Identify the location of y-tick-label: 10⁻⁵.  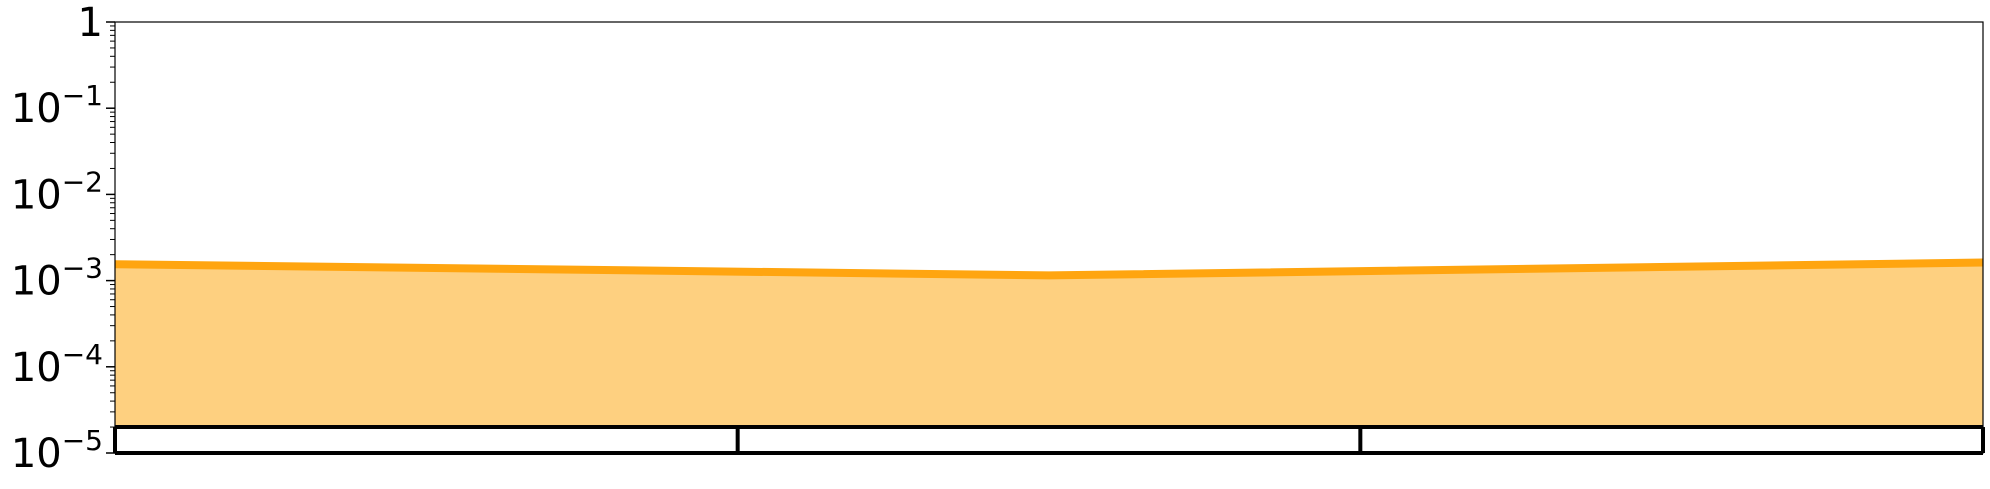
(57, 450).